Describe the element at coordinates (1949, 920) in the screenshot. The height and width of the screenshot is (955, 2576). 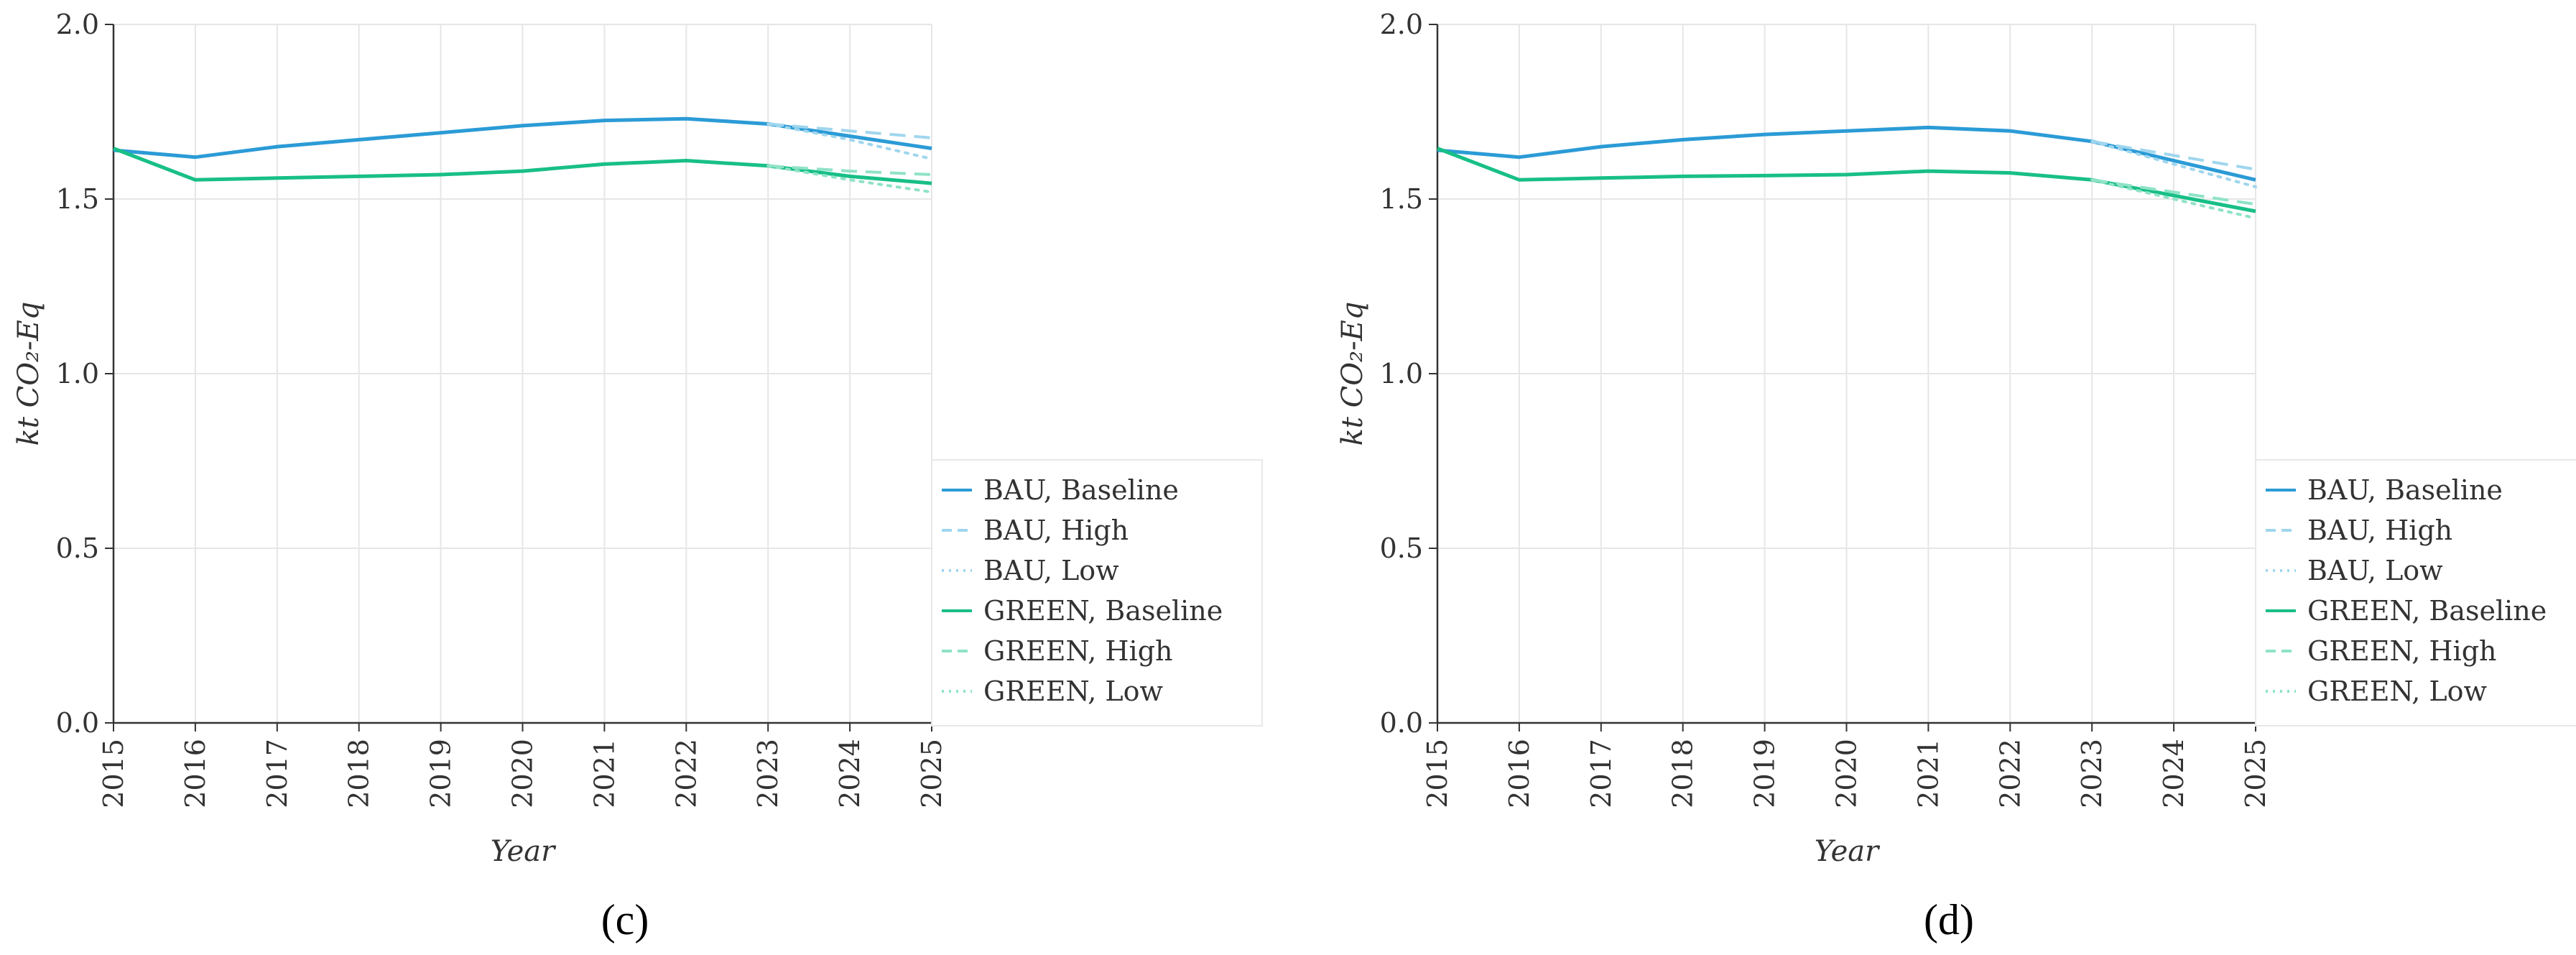
I see `panel-caption: (d)` at that location.